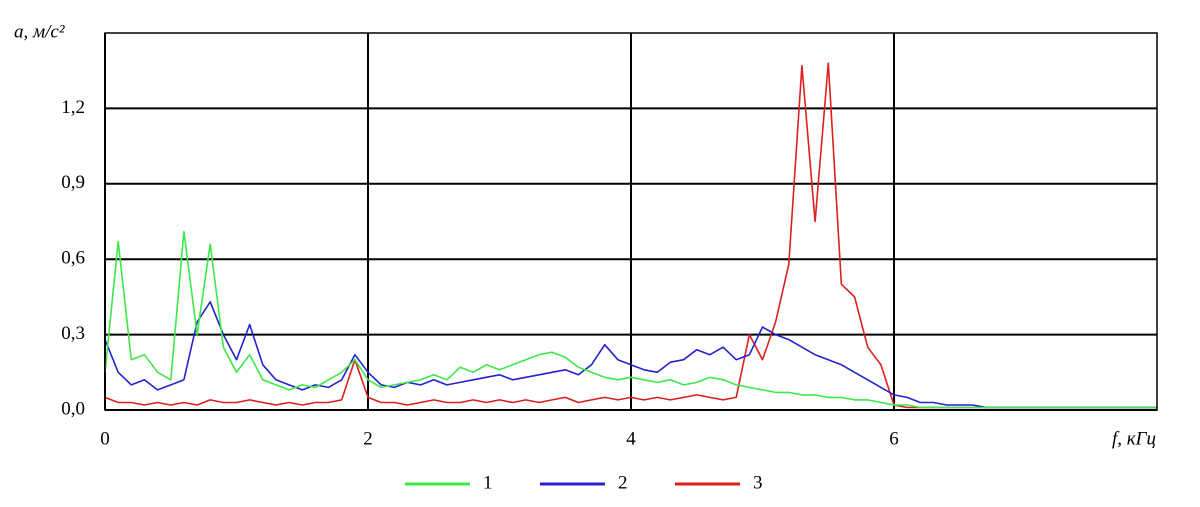 This screenshot has width=1200, height=507. I want to click on y-tick-label: 0,9, so click(73, 182).